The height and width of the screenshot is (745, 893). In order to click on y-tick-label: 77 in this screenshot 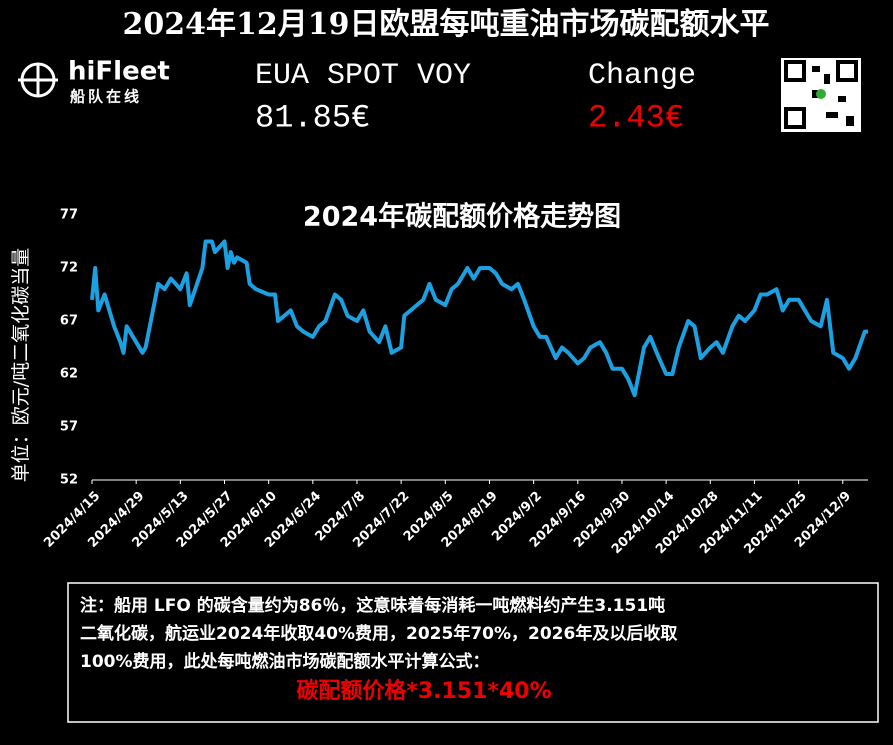, I will do `click(69, 215)`.